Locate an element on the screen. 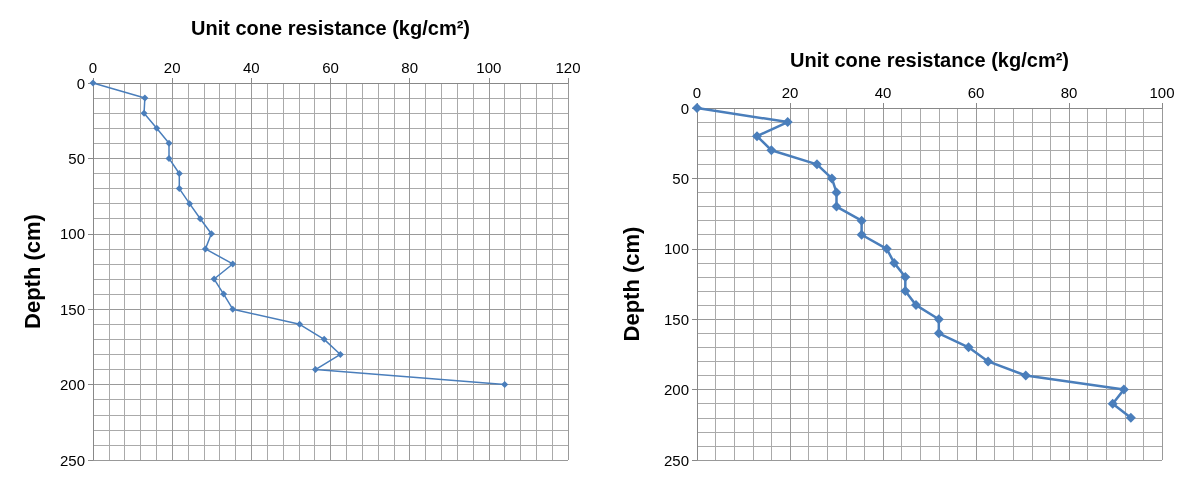 The image size is (1202, 486). x-tick-label: 120 is located at coordinates (568, 67).